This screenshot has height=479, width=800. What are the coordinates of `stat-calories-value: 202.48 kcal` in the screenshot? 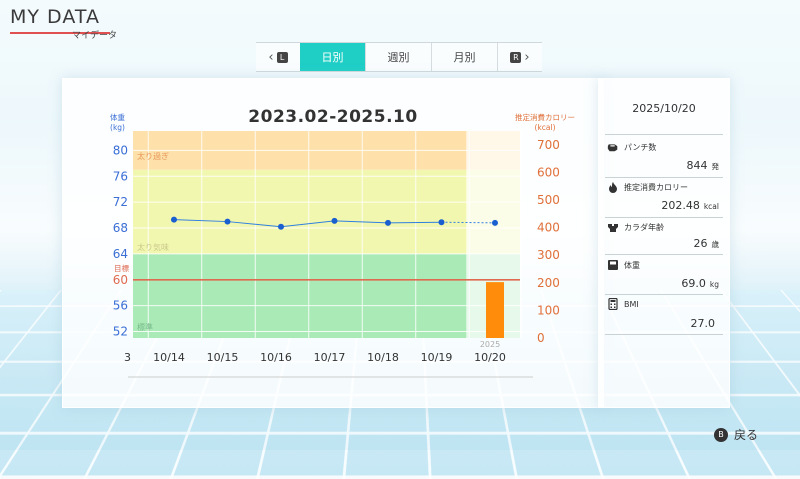 It's located at (690, 205).